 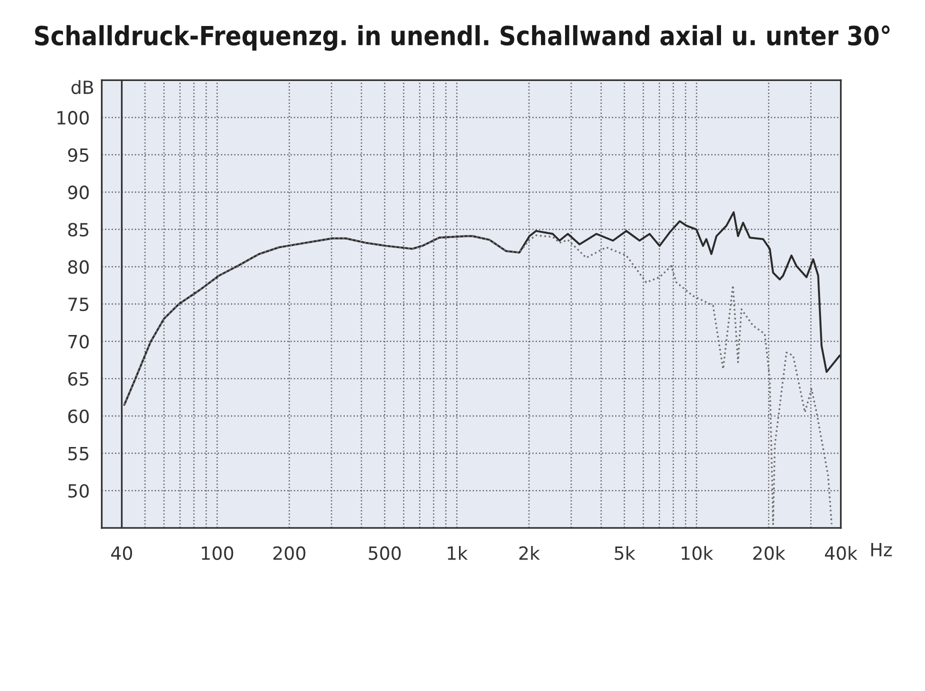 I want to click on y-tick-label: 50, so click(x=78, y=491).